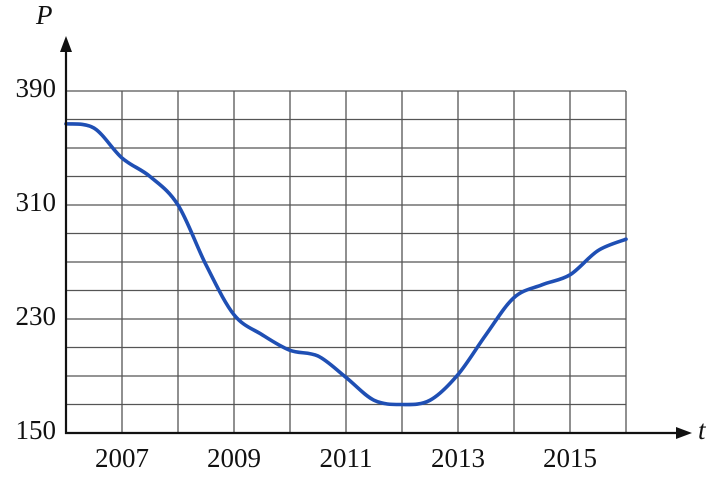  Describe the element at coordinates (36, 202) in the screenshot. I see `y-tick-label: 310` at that location.